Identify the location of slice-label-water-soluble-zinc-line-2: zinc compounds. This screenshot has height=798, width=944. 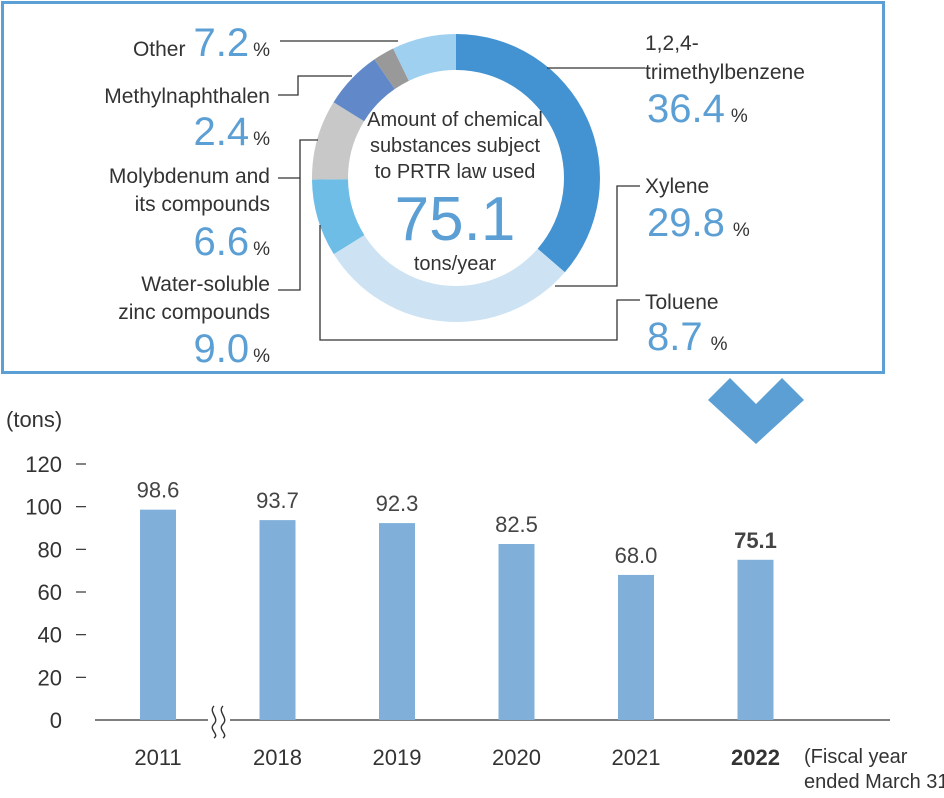
(194, 312).